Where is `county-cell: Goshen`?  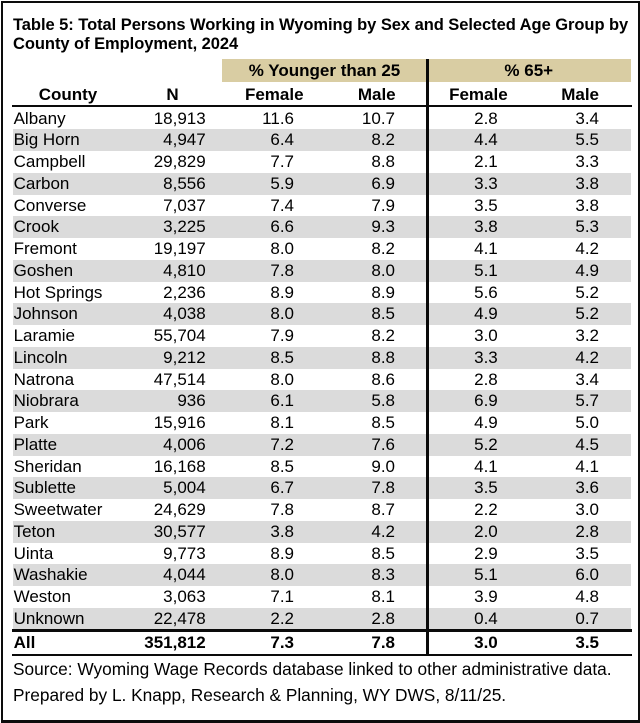 county-cell: Goshen is located at coordinates (43, 270).